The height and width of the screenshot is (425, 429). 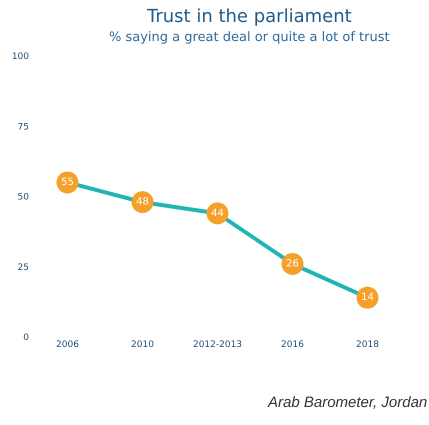 What do you see at coordinates (292, 264) in the screenshot?
I see `data-label: 26` at bounding box center [292, 264].